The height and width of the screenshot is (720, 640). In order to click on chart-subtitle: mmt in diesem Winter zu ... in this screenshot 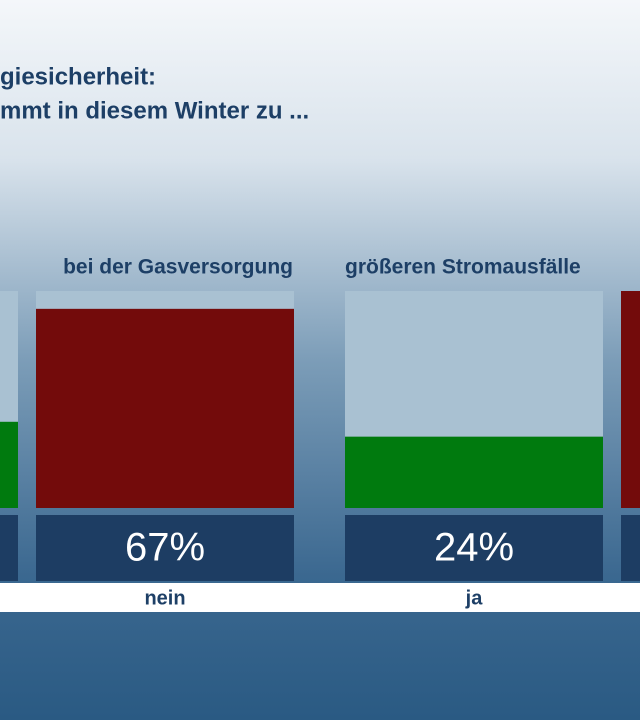, I will do `click(154, 110)`.